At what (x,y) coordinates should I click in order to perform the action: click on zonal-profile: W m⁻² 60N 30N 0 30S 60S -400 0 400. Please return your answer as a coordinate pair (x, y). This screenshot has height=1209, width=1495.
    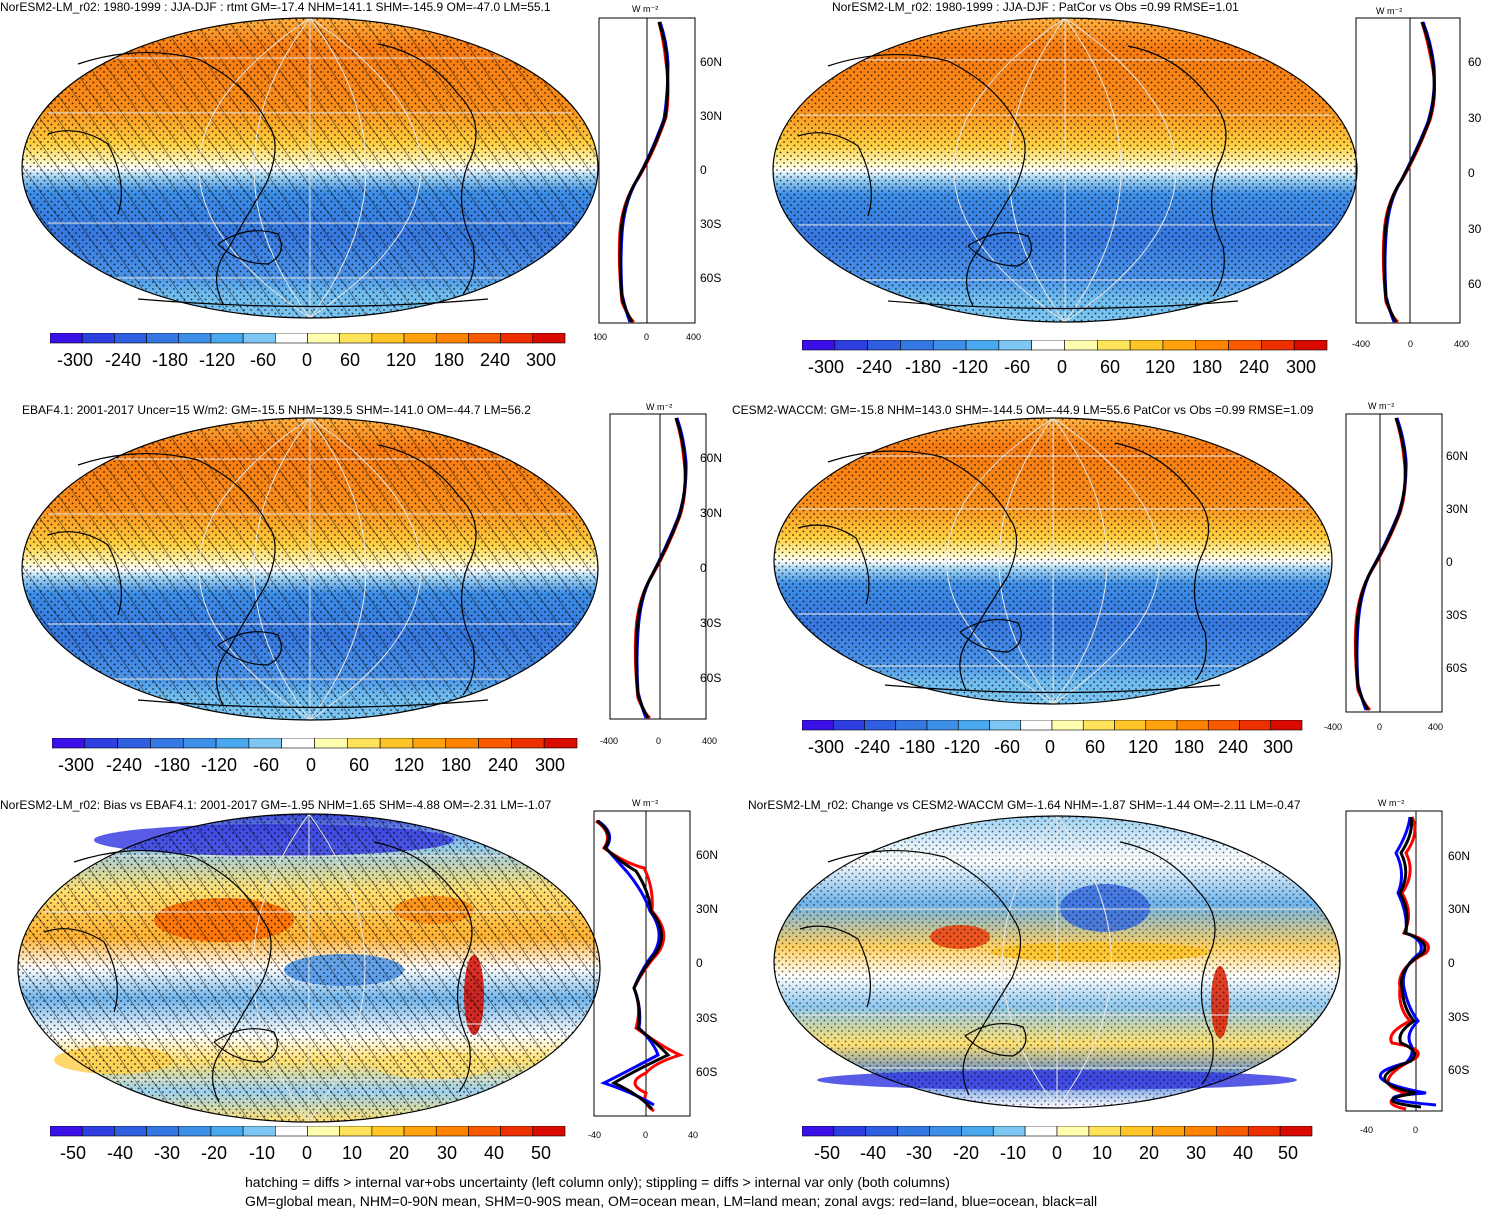
    Looking at the image, I should click on (1396, 566).